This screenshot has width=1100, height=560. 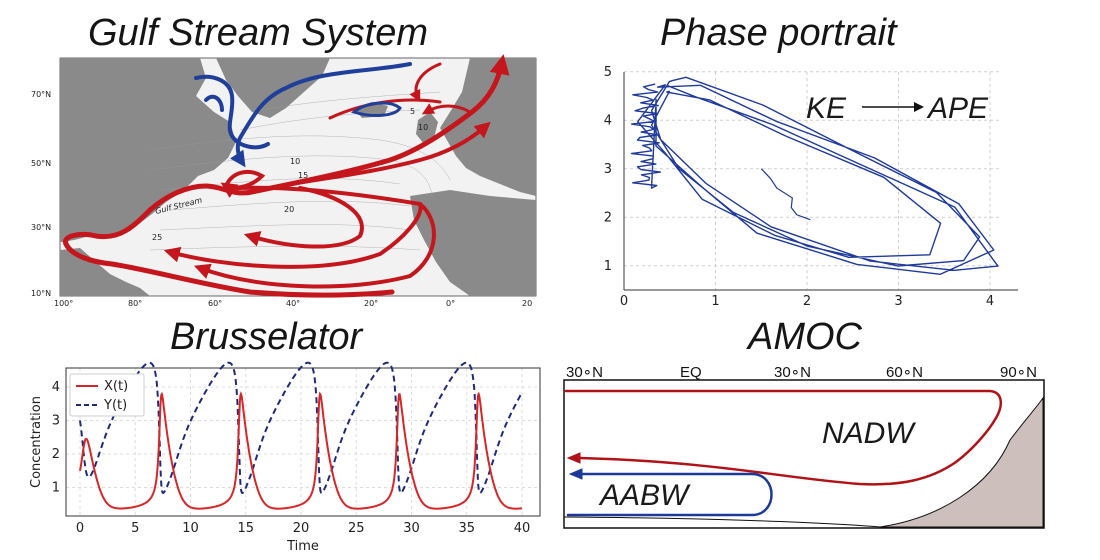 What do you see at coordinates (135, 528) in the screenshot?
I see `bru-x-tick: 5` at bounding box center [135, 528].